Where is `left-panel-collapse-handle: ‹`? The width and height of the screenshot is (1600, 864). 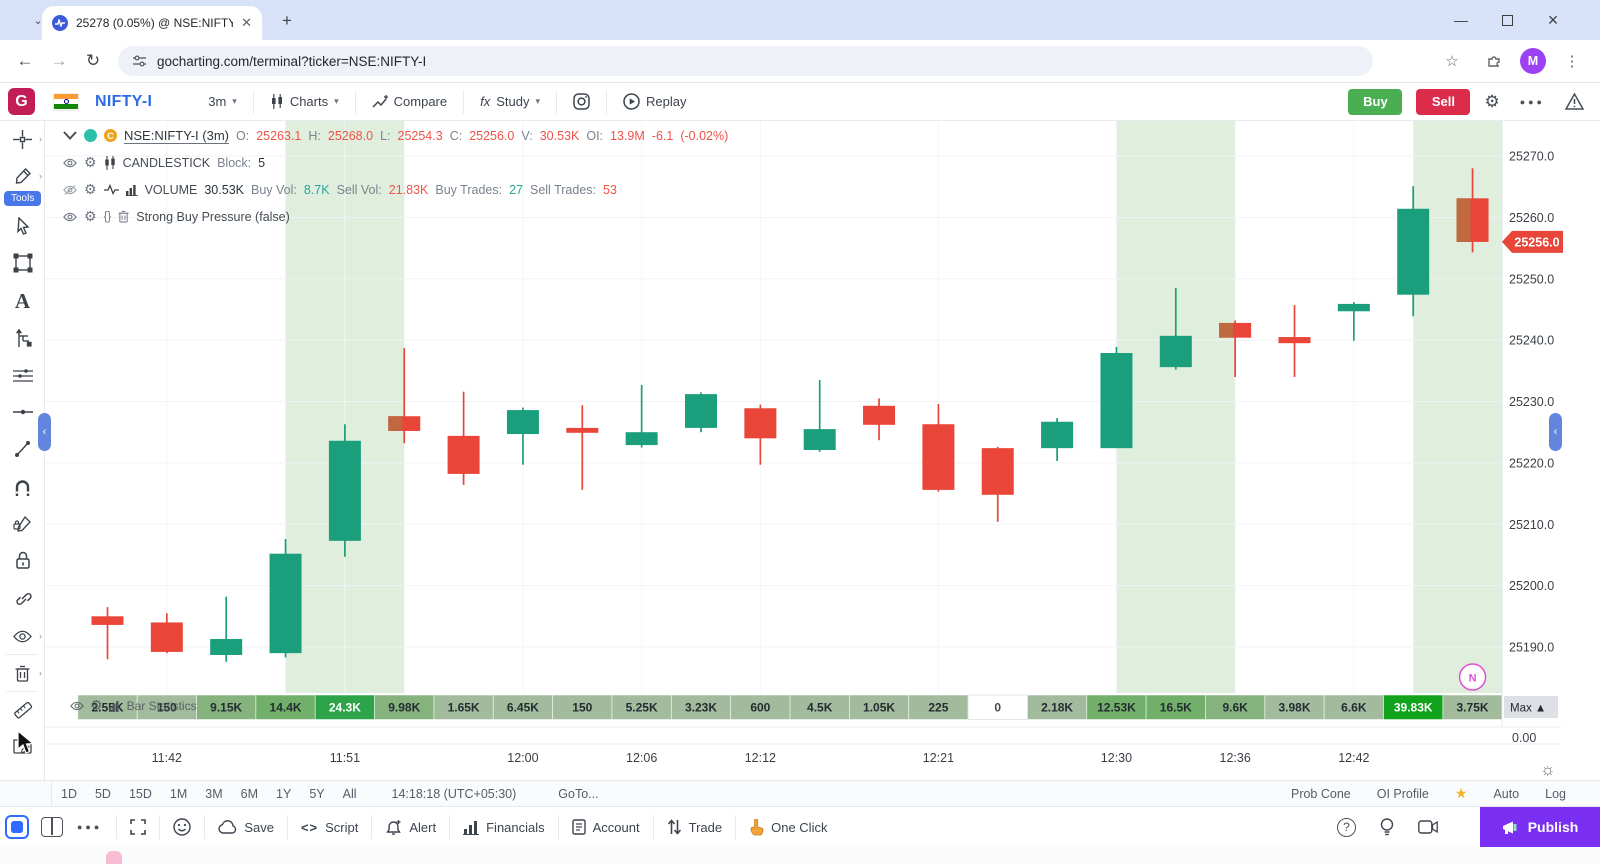
left-panel-collapse-handle: ‹ is located at coordinates (44, 432).